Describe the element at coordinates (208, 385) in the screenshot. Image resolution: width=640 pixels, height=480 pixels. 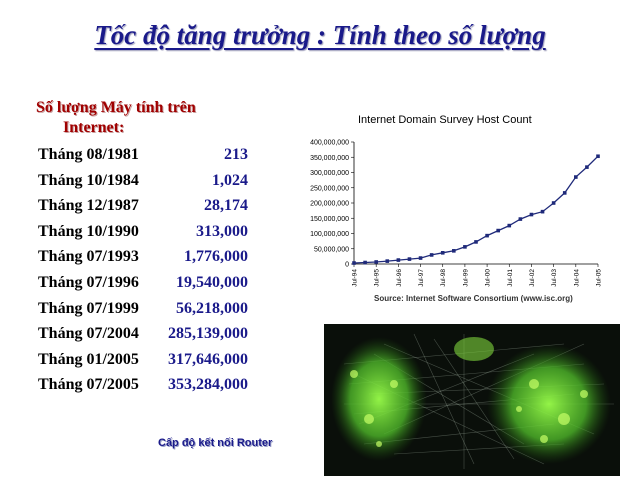
I see `row-value: 353,284,000` at that location.